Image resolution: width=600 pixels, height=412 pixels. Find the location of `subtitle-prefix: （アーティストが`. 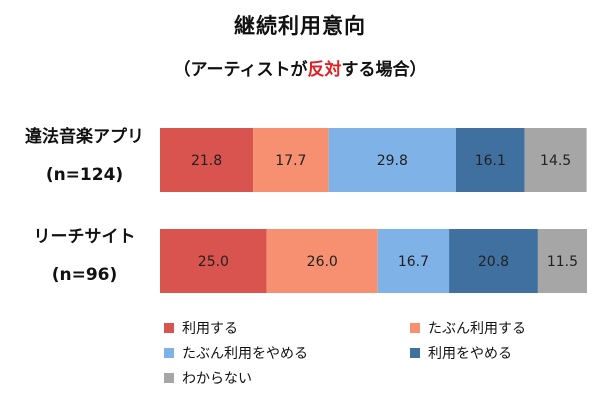

subtitle-prefix: （アーティストが is located at coordinates (240, 70).